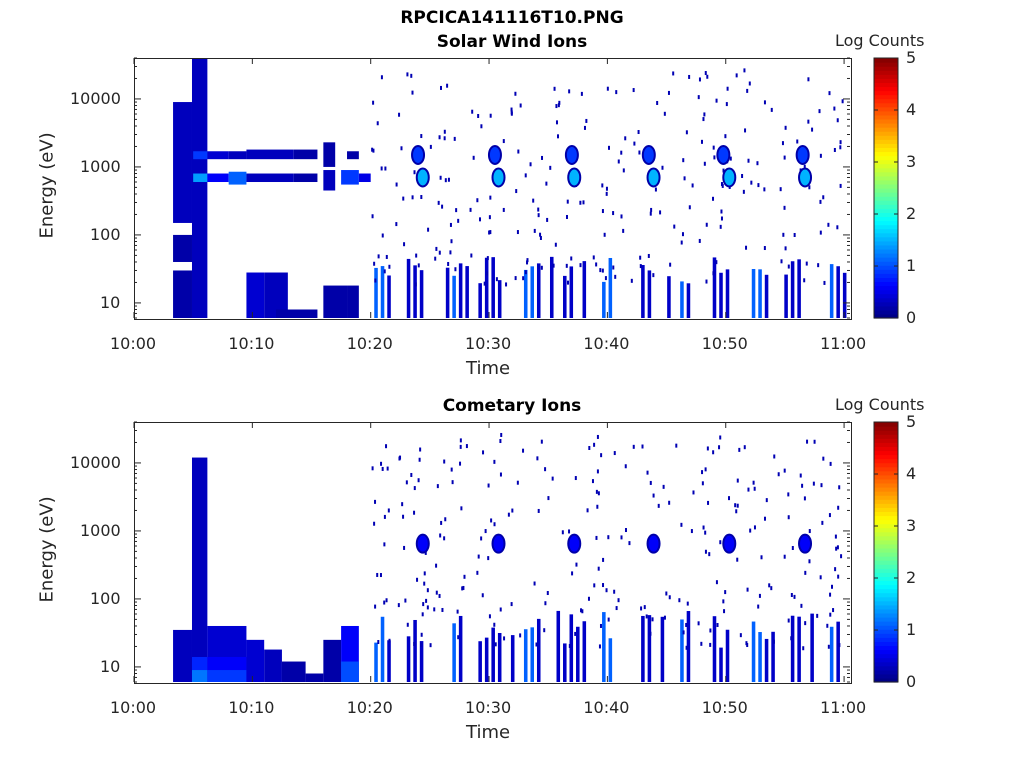 This screenshot has width=1024, height=768. Describe the element at coordinates (512, 18) in the screenshot. I see `figure-title: RPCICA141116T10.PNG` at that location.